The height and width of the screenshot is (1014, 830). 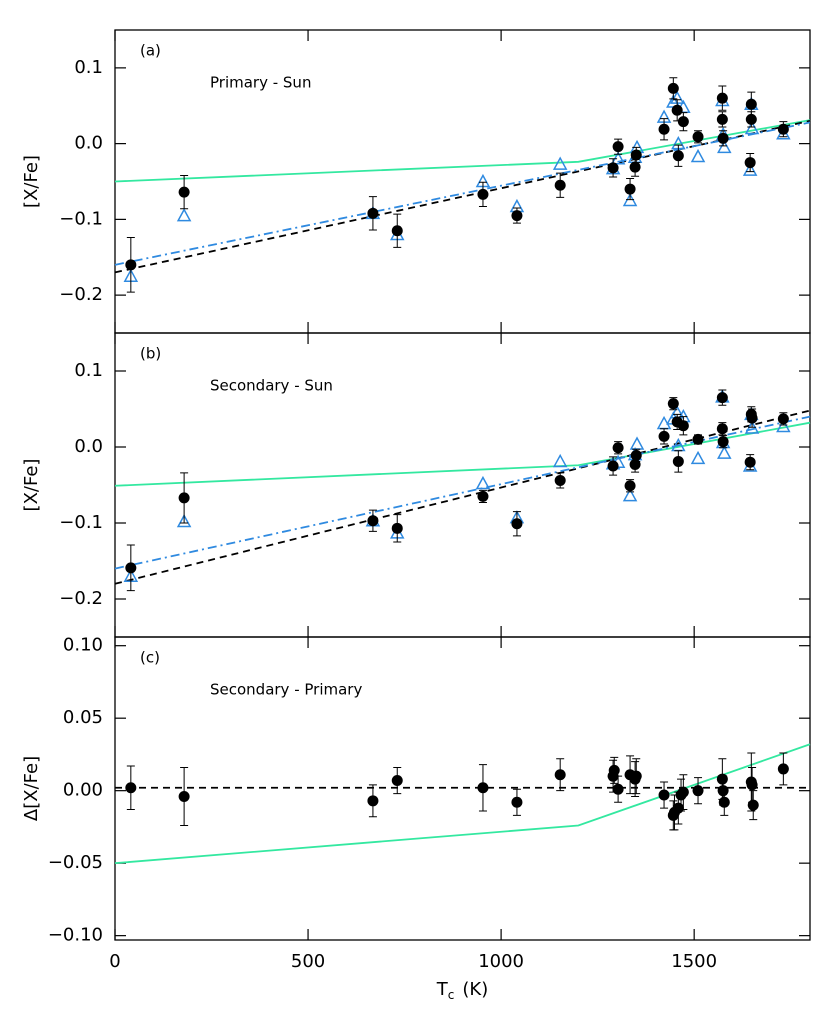 What do you see at coordinates (442, 989) in the screenshot?
I see `x-label-symbol: T` at bounding box center [442, 989].